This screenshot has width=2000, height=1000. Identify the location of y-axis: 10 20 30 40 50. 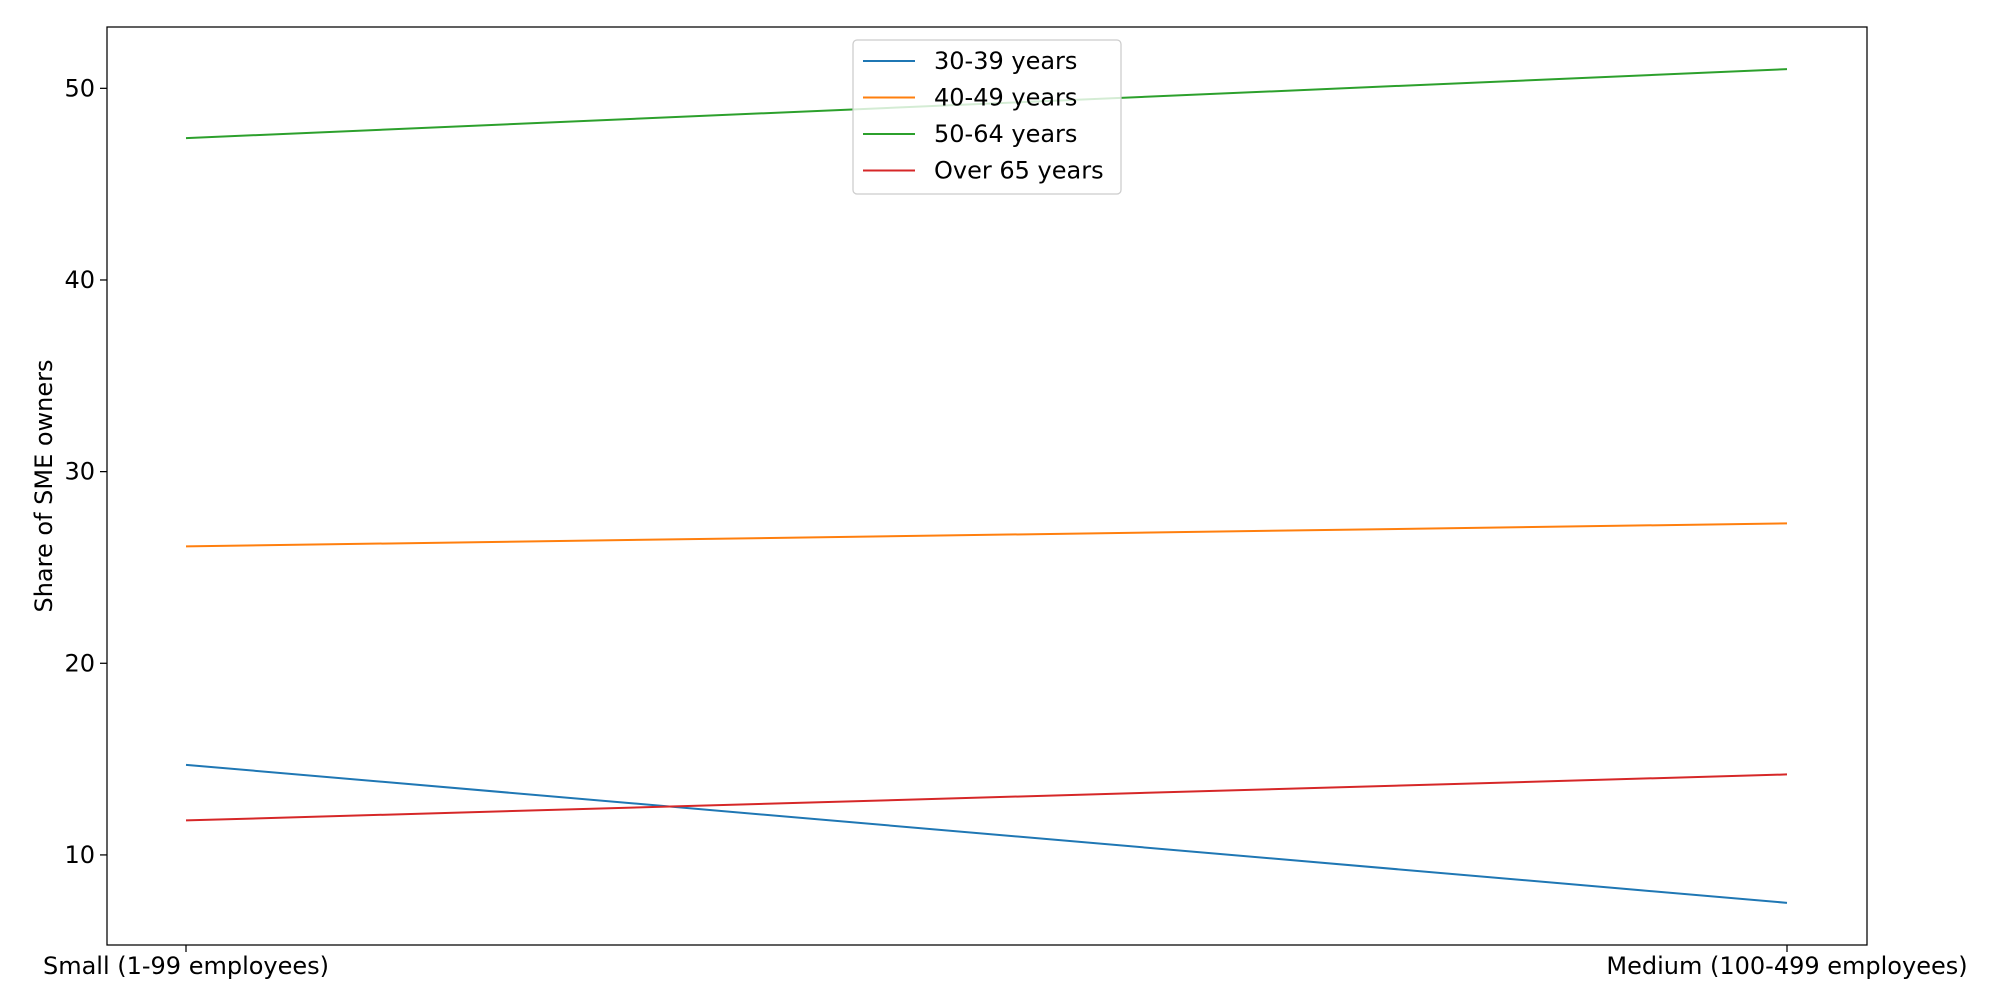
(85, 471).